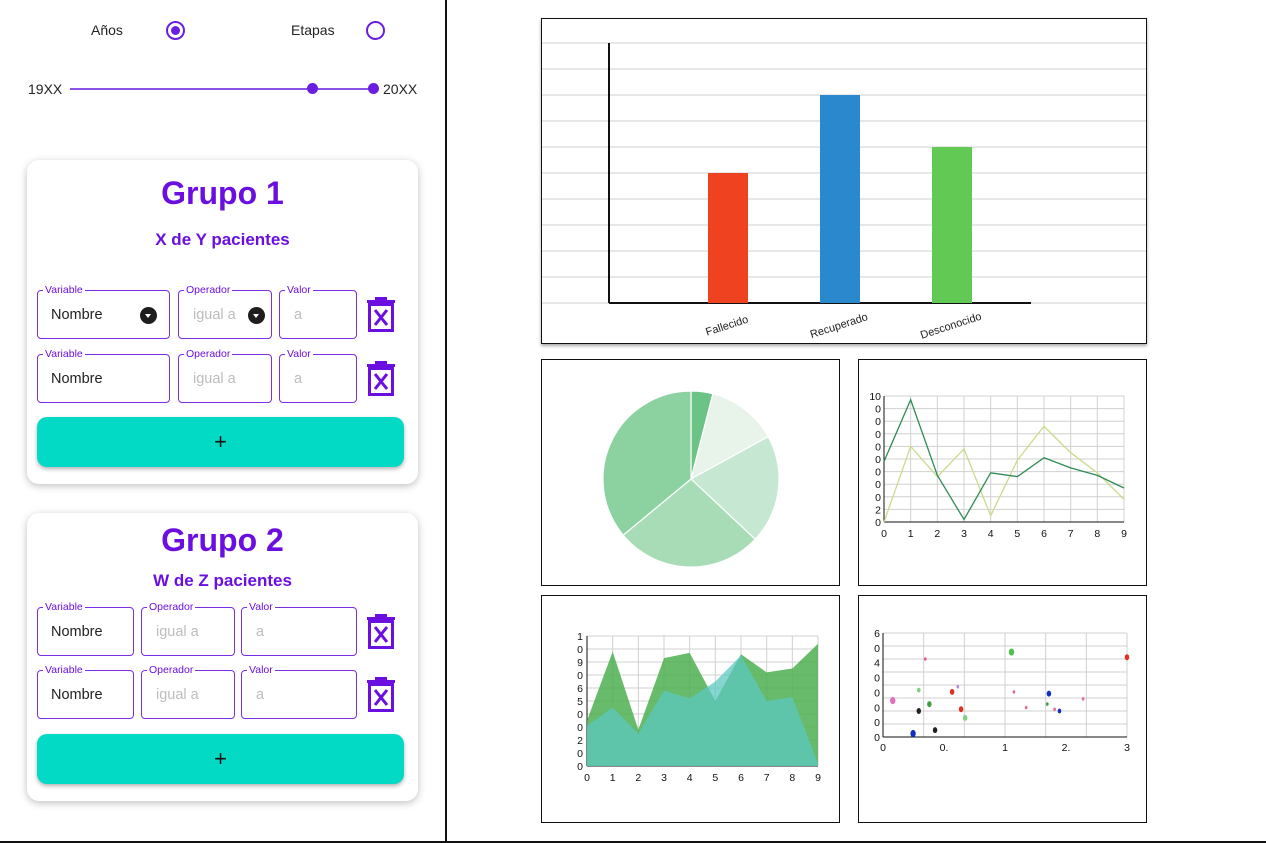  I want to click on y-tick-label: 4, so click(877, 664).